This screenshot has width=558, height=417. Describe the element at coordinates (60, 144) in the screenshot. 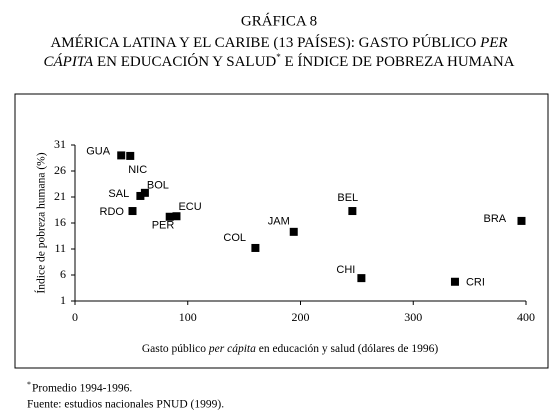

I see `y-tick-label: 31` at that location.